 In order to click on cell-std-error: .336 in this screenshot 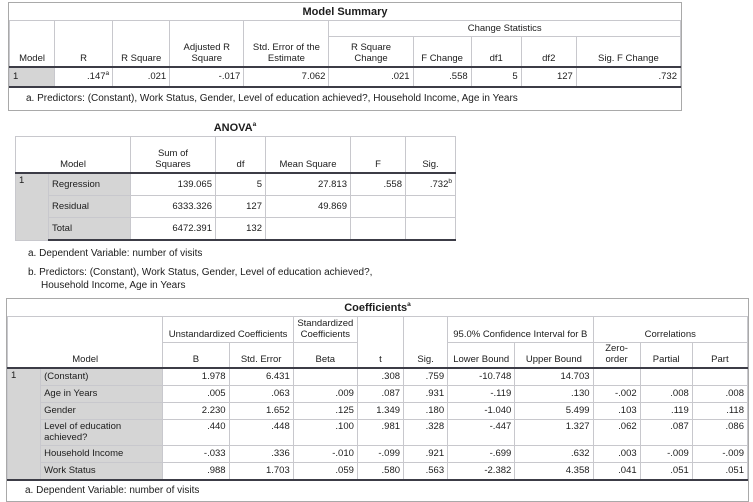, I will do `click(261, 453)`.